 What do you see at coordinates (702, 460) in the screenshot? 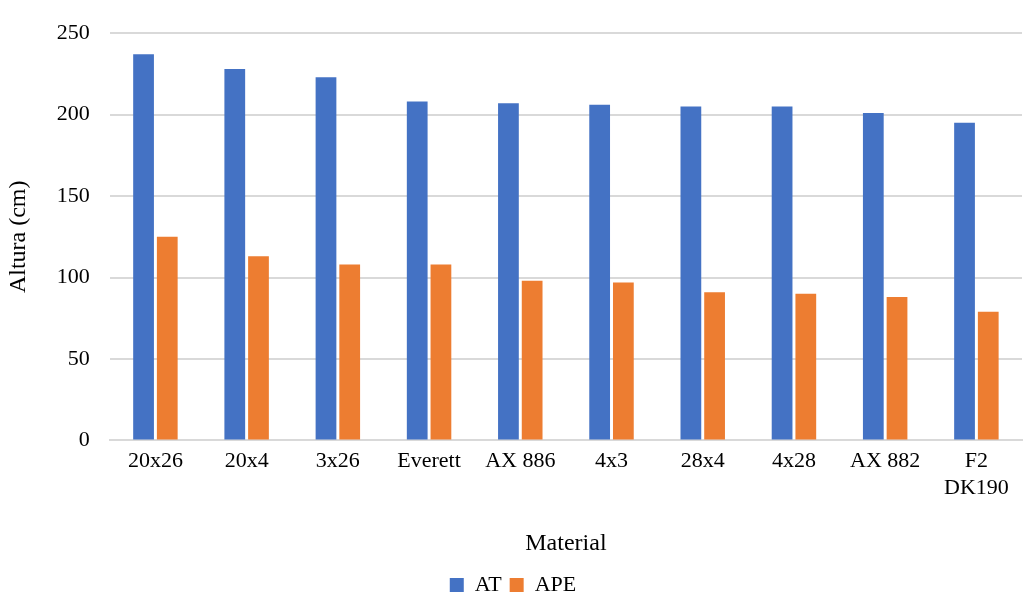
I see `x-tick-label: 28x4` at bounding box center [702, 460].